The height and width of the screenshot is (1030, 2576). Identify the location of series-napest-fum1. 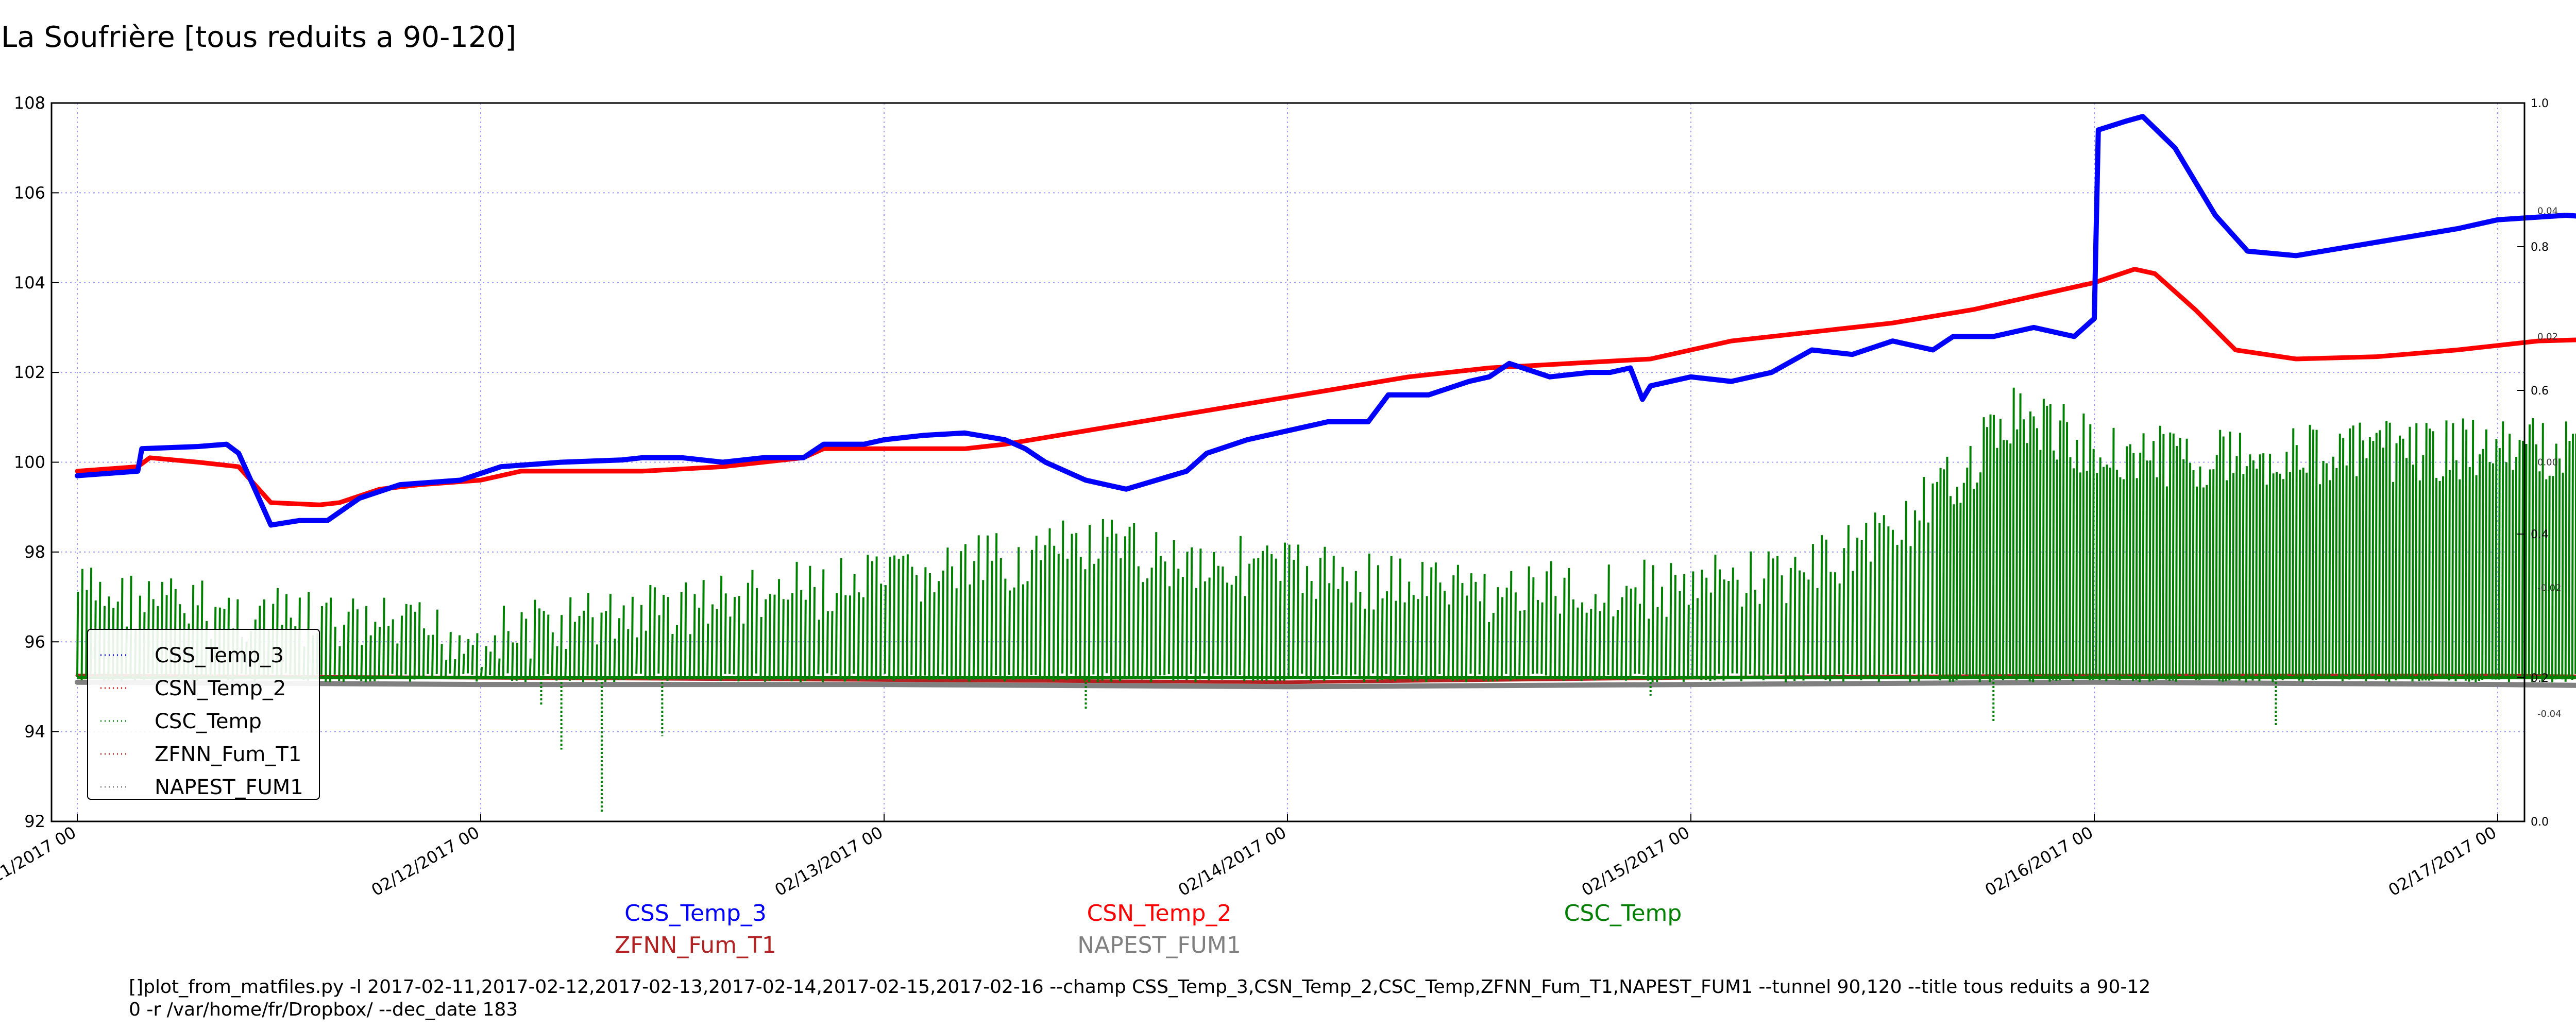
(1325, 684).